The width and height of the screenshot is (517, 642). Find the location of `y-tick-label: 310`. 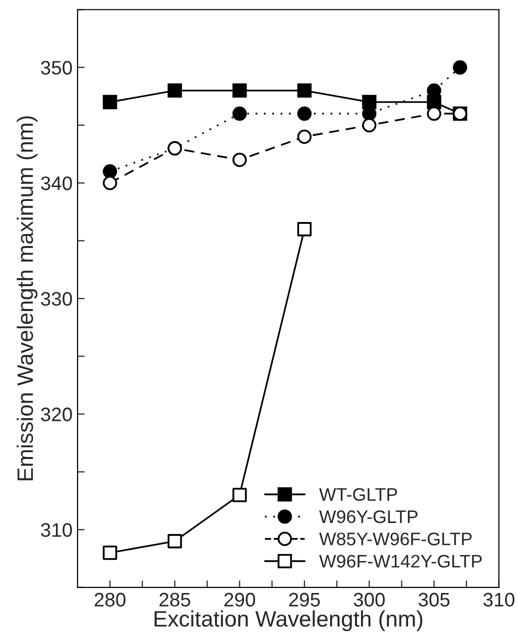

y-tick-label: 310 is located at coordinates (56, 530).